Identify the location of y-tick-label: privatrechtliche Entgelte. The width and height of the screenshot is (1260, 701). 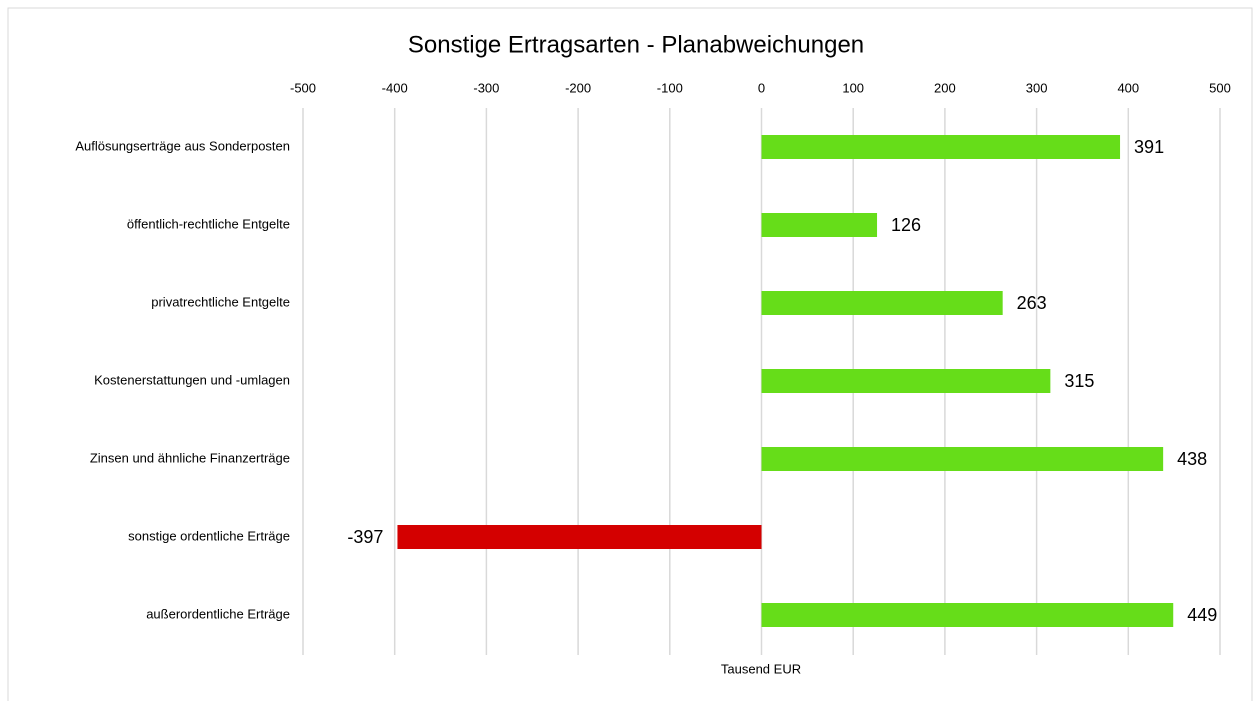
(220, 301).